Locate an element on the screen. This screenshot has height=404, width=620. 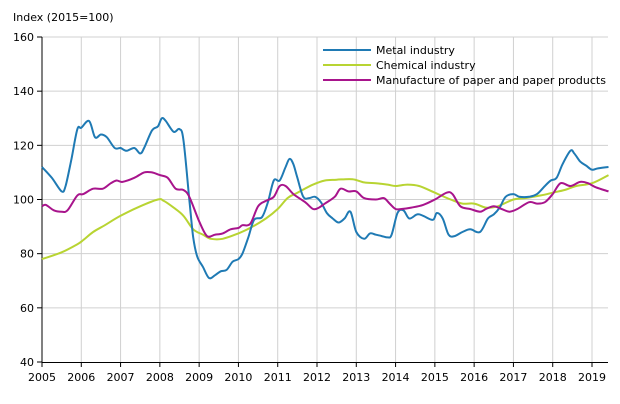
y-tick-label: 60 is located at coordinates (27, 308).